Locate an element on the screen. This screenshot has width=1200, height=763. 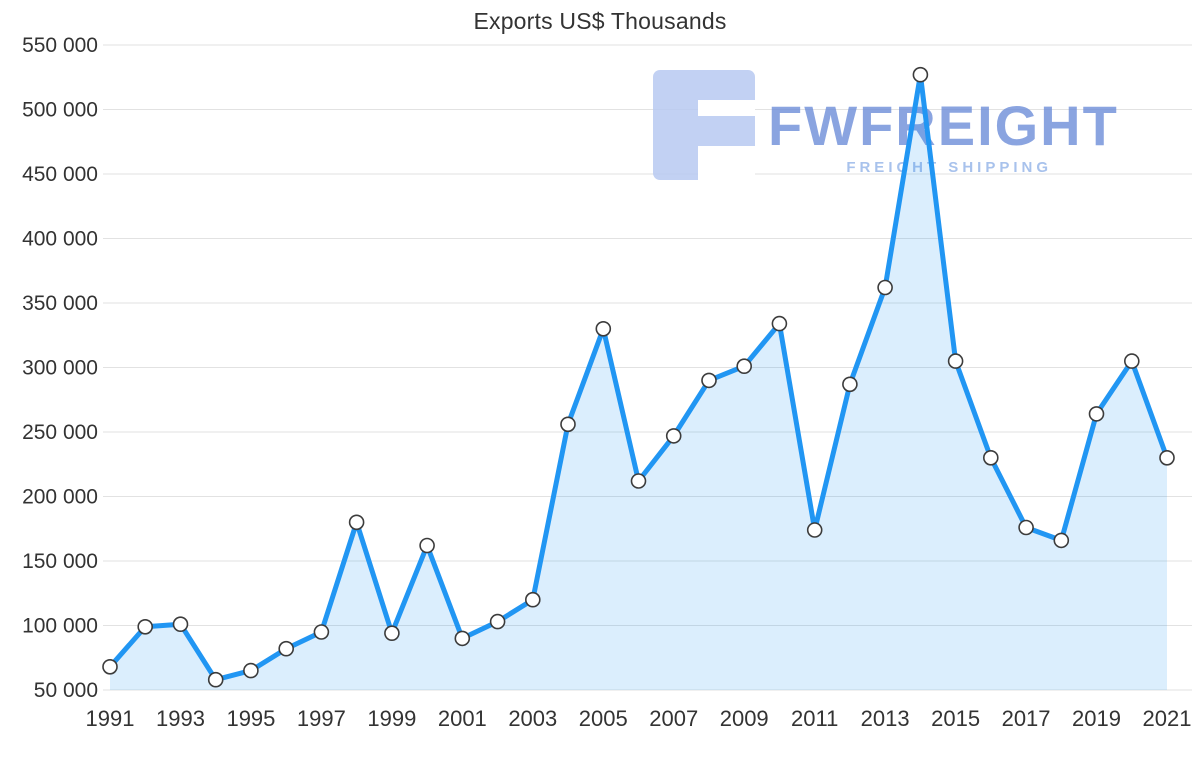
x-tick-label: 2015 is located at coordinates (955, 718).